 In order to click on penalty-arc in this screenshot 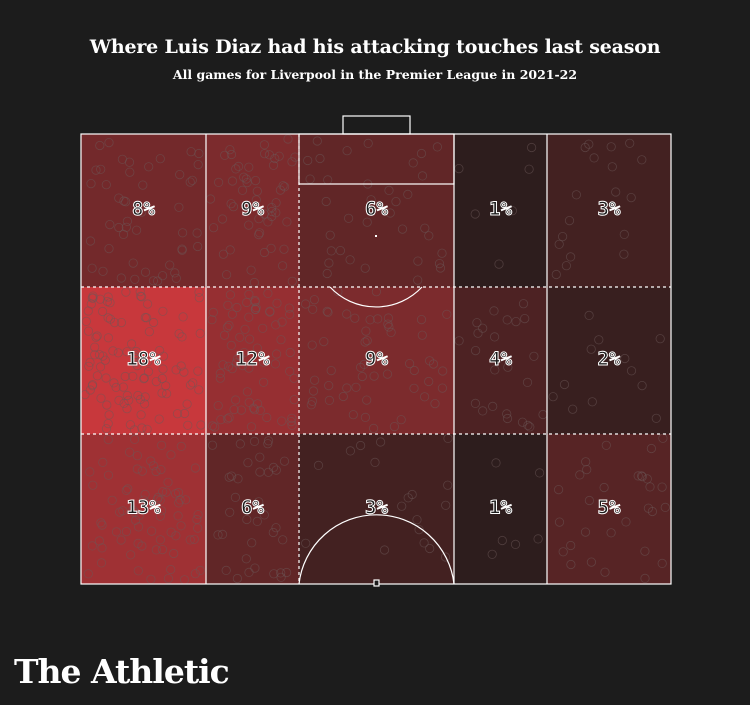, I will do `click(376, 297)`.